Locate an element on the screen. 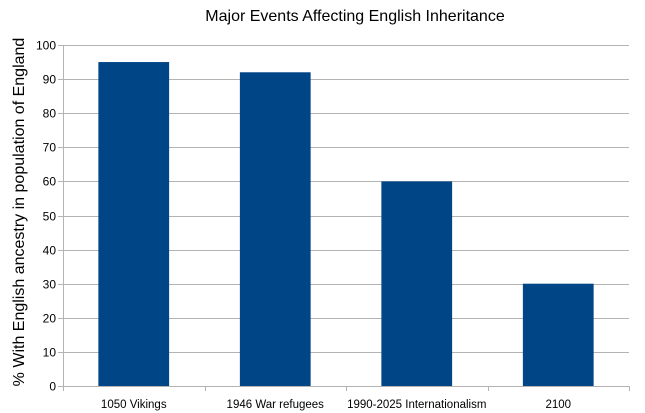 This screenshot has width=645, height=413. y-tick-label: 100 is located at coordinates (46, 46).